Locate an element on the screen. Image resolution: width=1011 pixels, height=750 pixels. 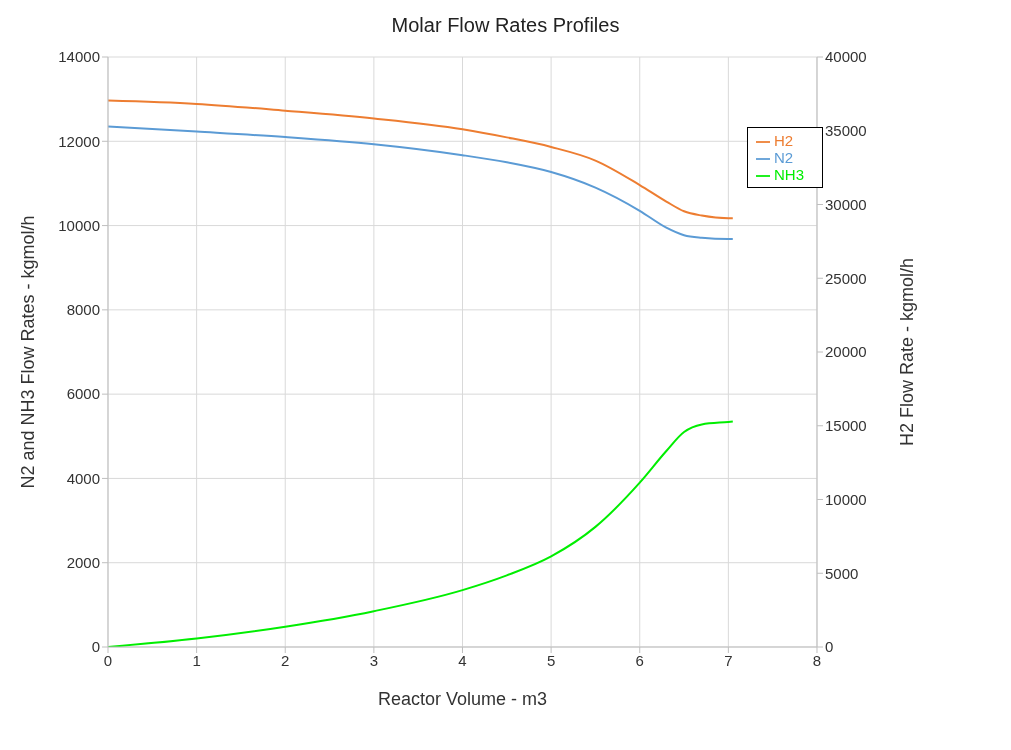
x-tick-label: 8 is located at coordinates (817, 660).